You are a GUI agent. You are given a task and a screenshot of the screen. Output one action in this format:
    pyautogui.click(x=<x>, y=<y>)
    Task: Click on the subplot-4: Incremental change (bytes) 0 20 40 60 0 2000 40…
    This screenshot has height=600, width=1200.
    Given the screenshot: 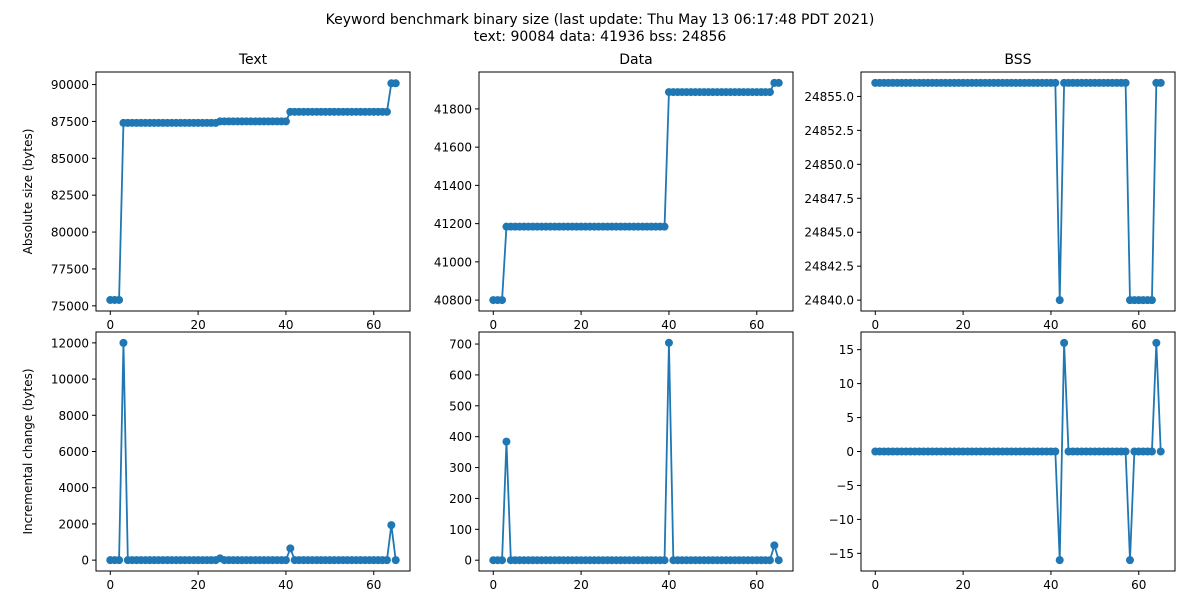 What is the action you would take?
    pyautogui.click(x=216, y=461)
    